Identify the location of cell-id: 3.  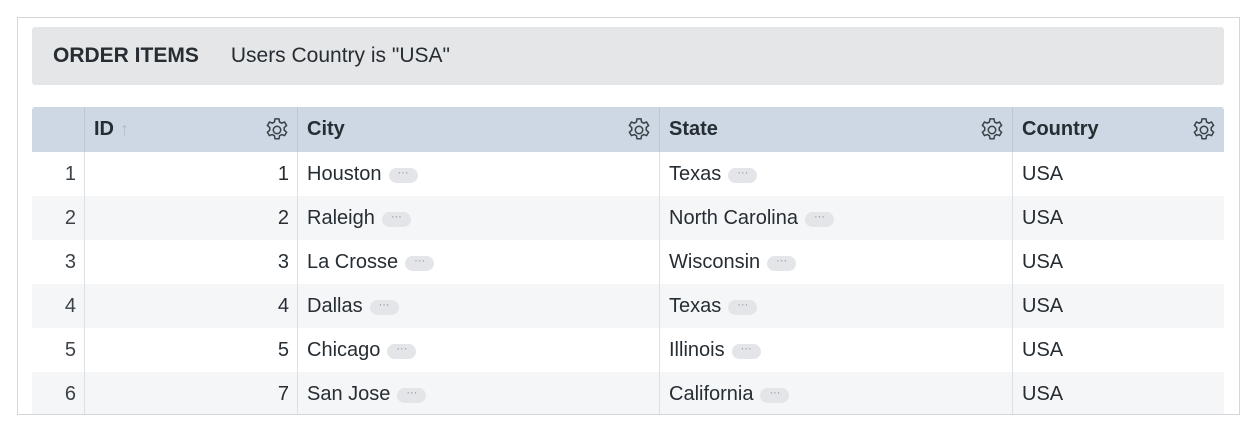
(190, 262).